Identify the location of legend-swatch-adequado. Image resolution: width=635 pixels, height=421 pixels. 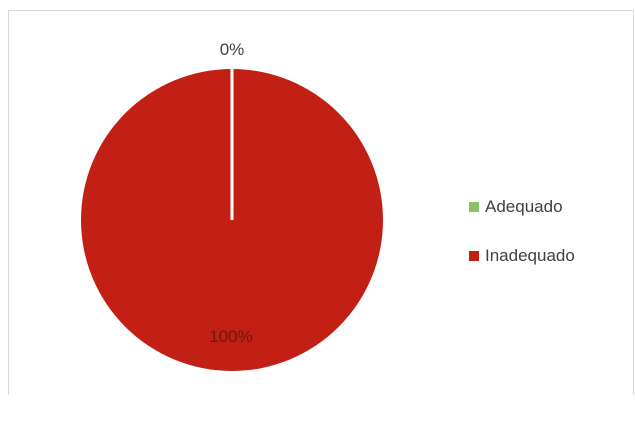
(474, 207).